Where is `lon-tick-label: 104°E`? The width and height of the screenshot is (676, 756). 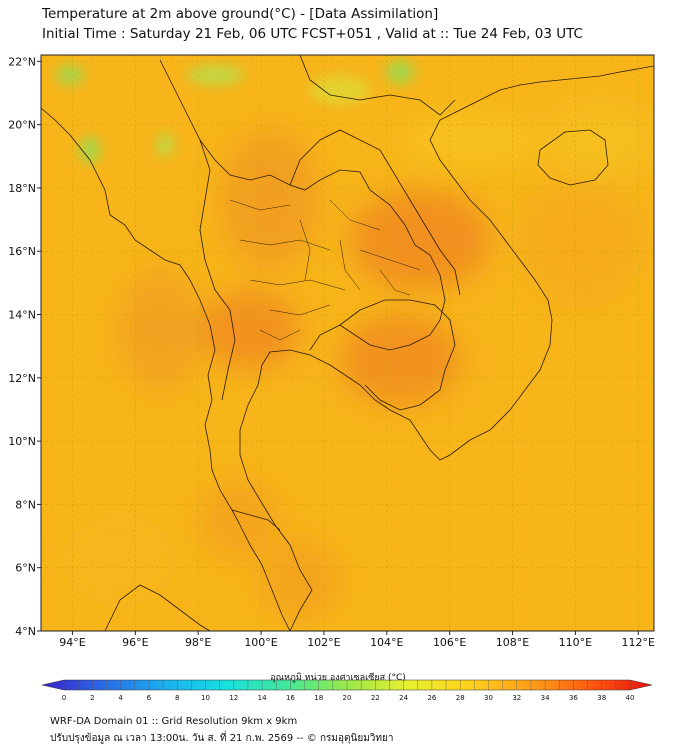
lon-tick-label: 104°E is located at coordinates (386, 642).